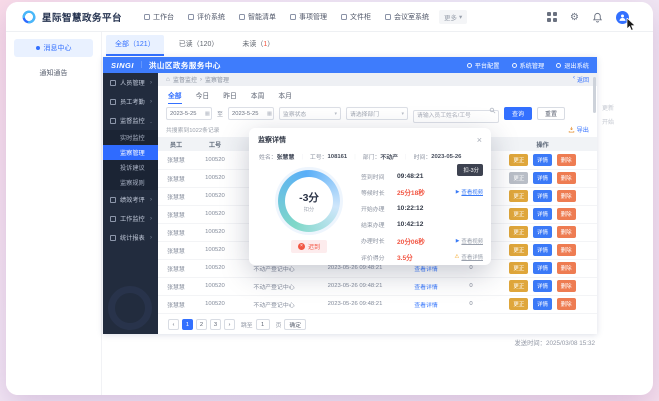  I want to click on page-jump-input, so click(262, 324).